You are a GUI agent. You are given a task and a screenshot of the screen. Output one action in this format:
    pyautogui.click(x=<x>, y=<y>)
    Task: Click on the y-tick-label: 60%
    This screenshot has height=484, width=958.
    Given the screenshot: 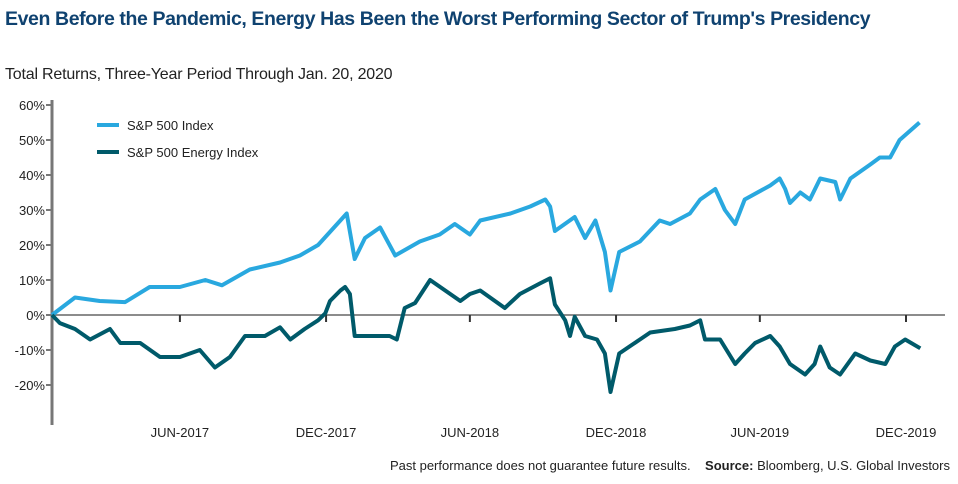 What is the action you would take?
    pyautogui.click(x=32, y=105)
    